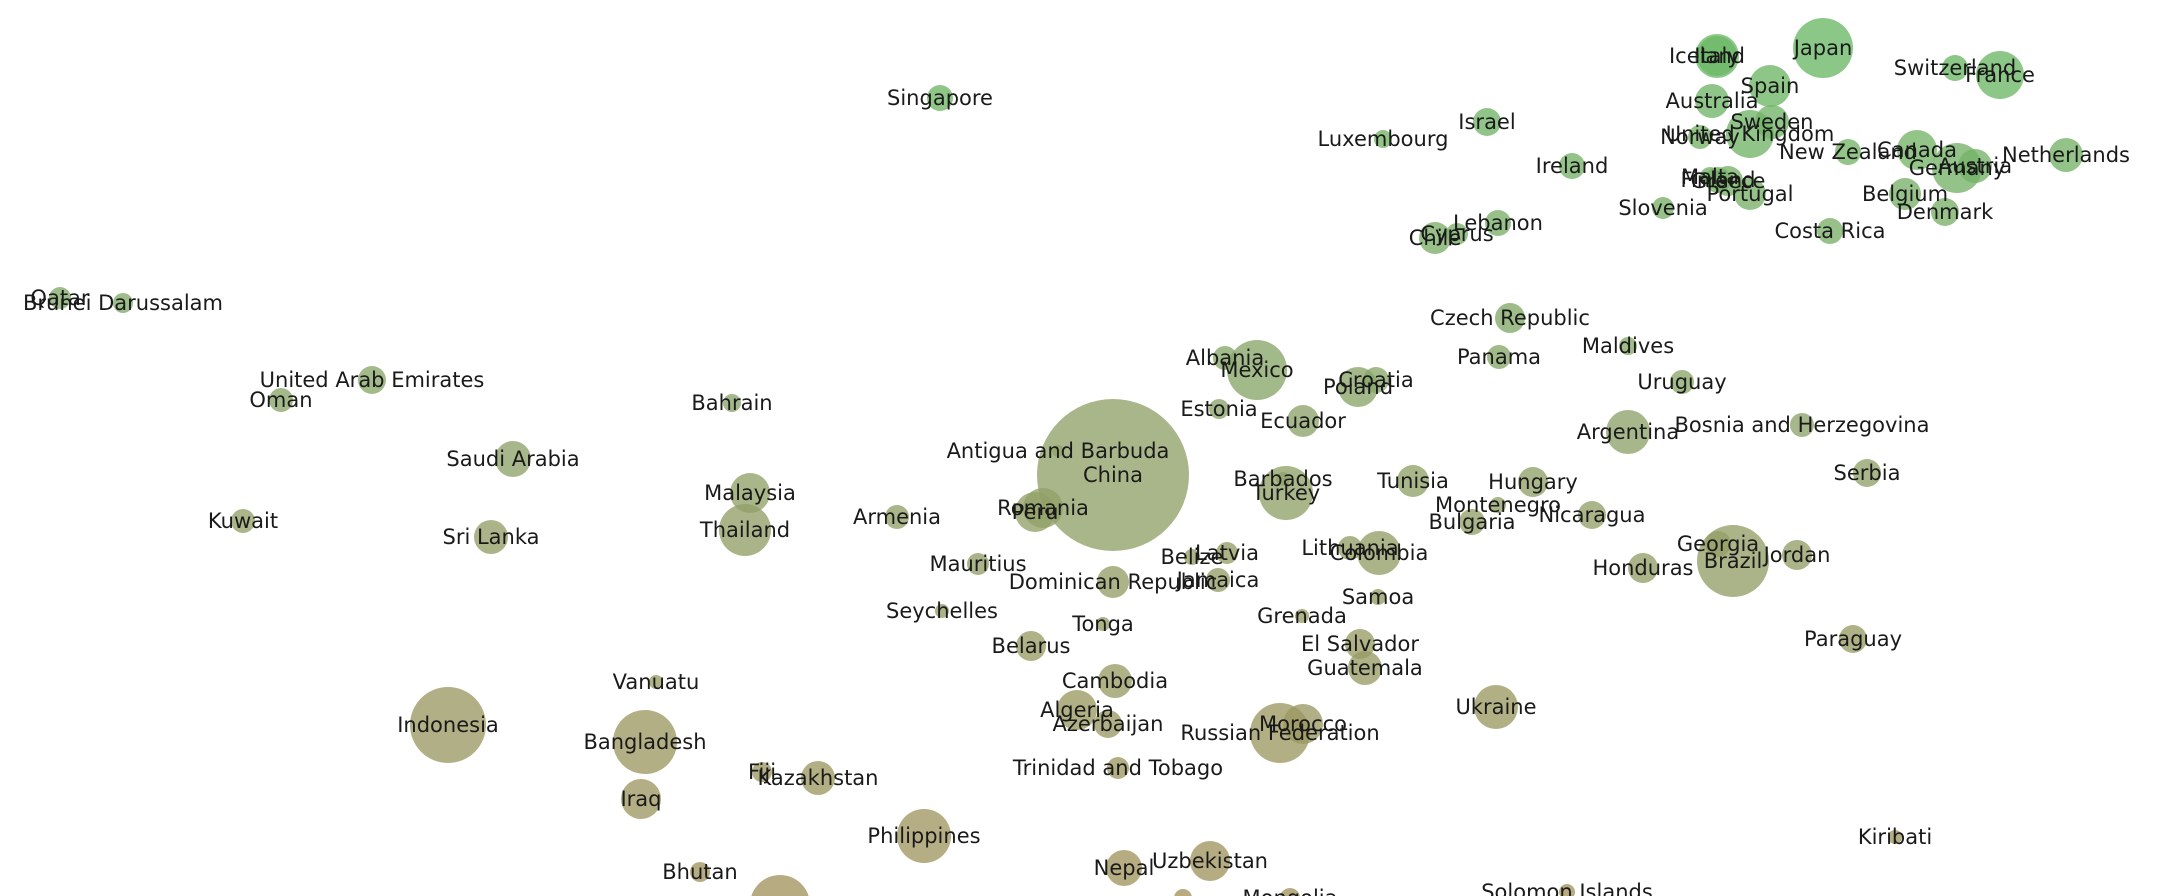 This screenshot has height=896, width=2172. What do you see at coordinates (2066, 155) in the screenshot?
I see `bubble-netherlands` at bounding box center [2066, 155].